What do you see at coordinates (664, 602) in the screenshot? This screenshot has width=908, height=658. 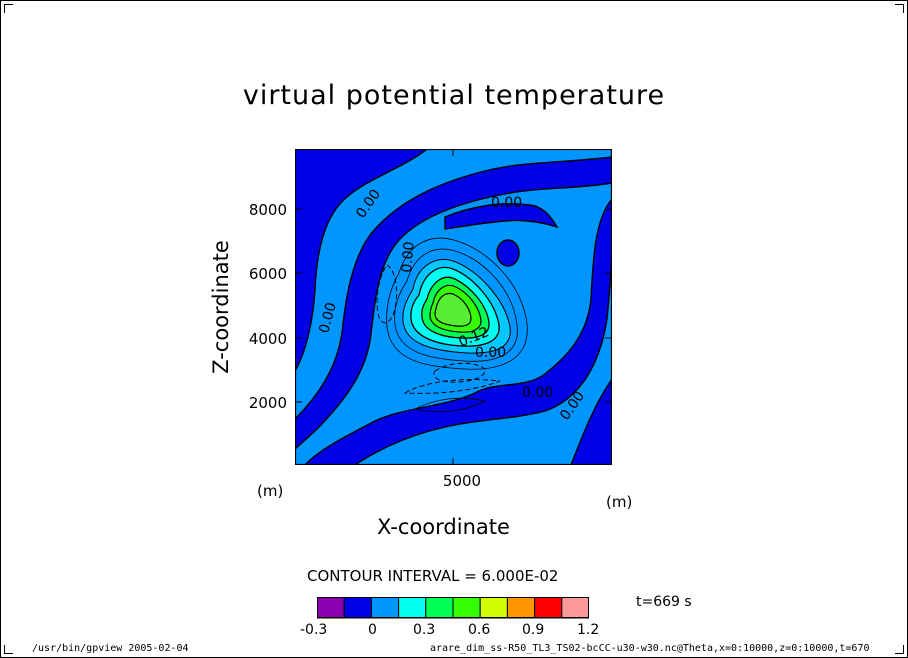 I see `time-label: t=669 s` at bounding box center [664, 602].